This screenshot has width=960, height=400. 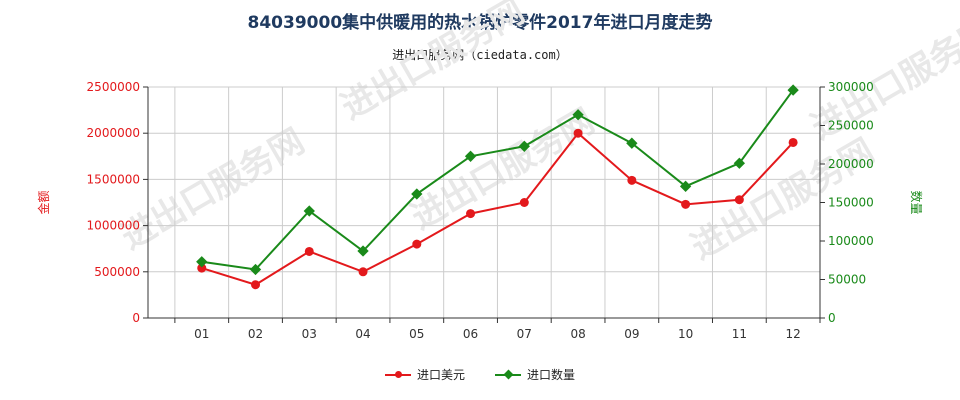 I want to click on y-left-axis-title: 金额, so click(x=43, y=202).